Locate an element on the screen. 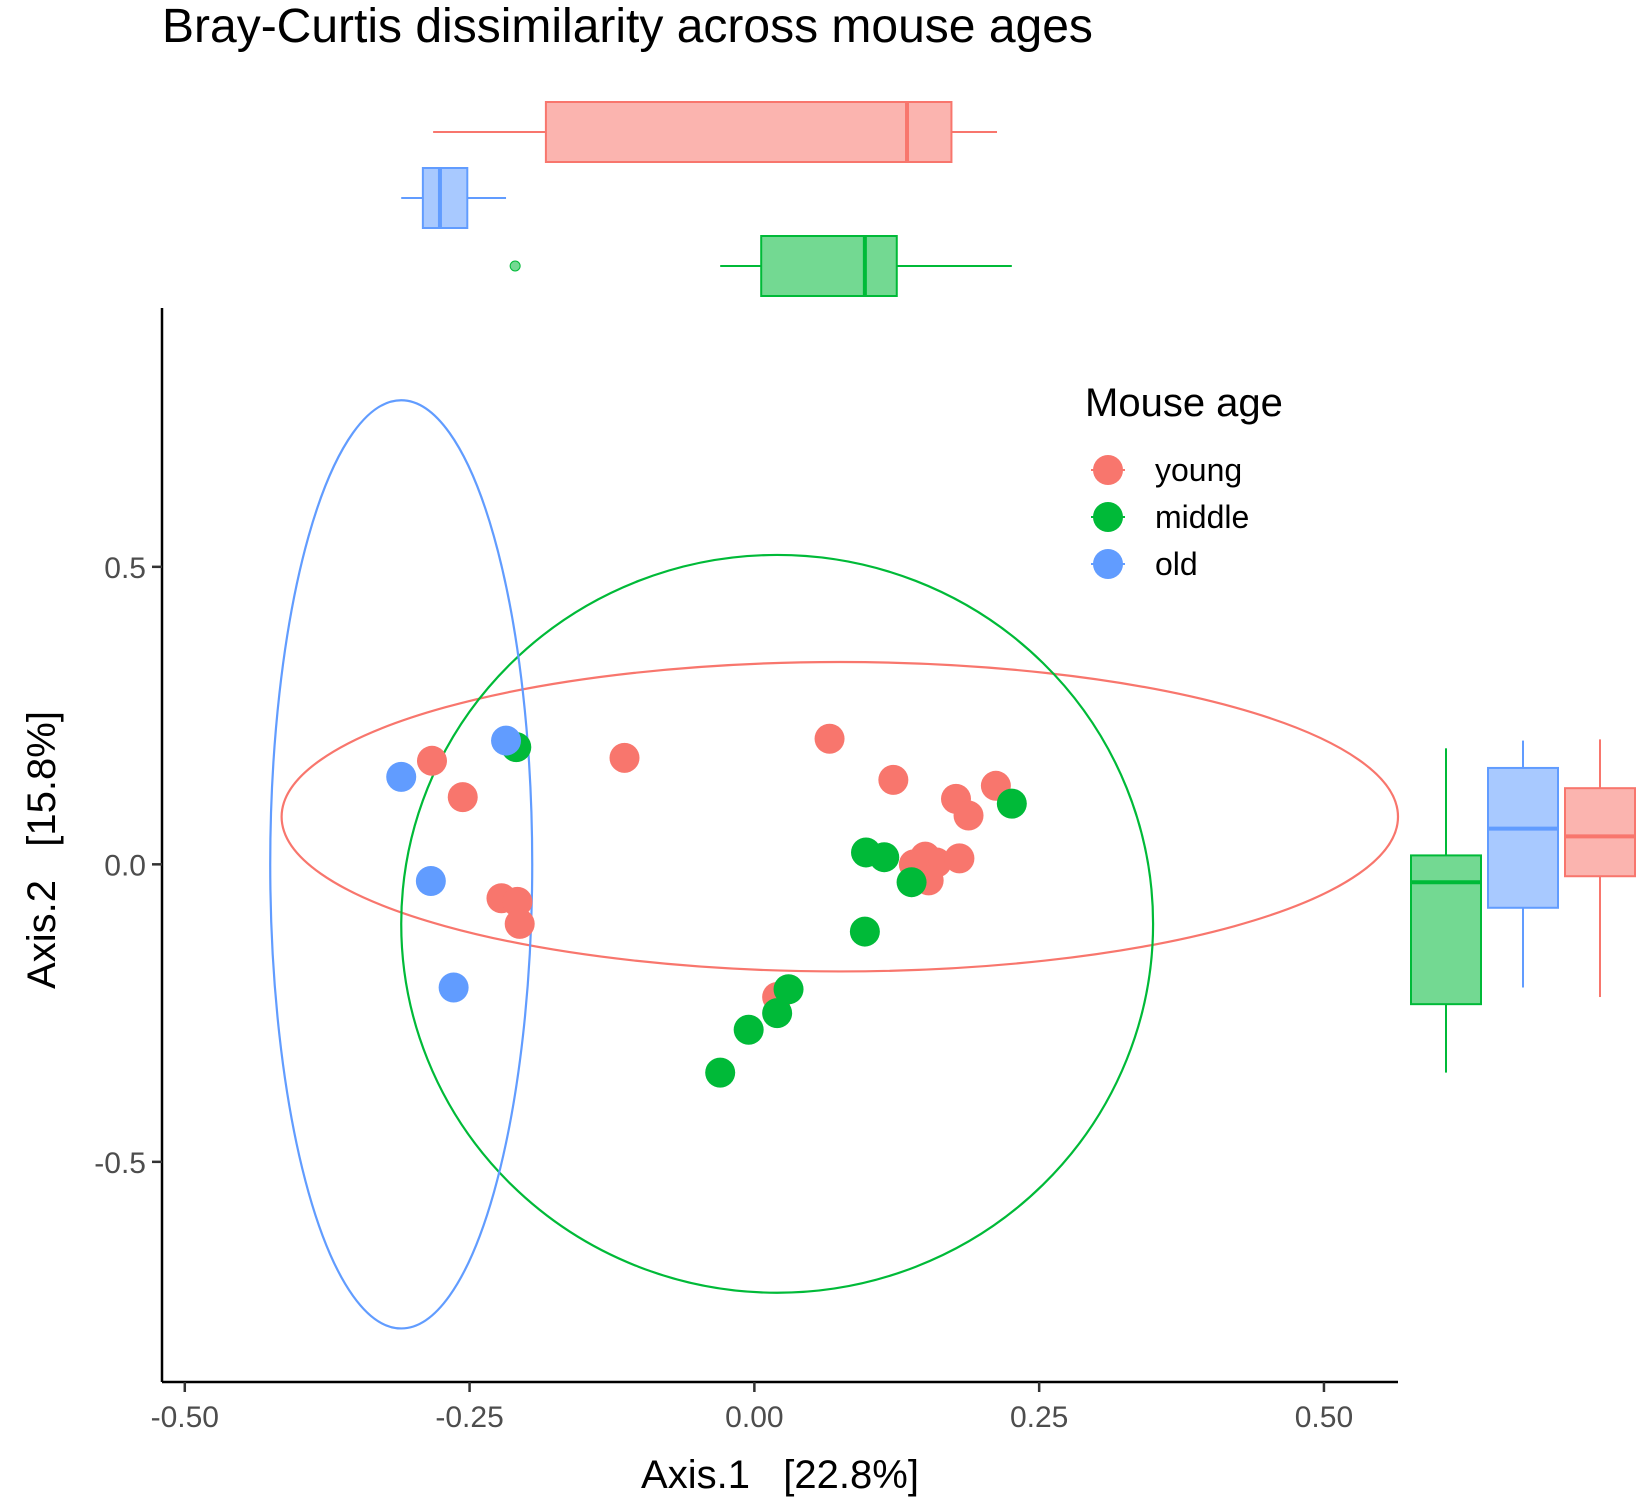  legend-title: Mouse age is located at coordinates (1184, 403).